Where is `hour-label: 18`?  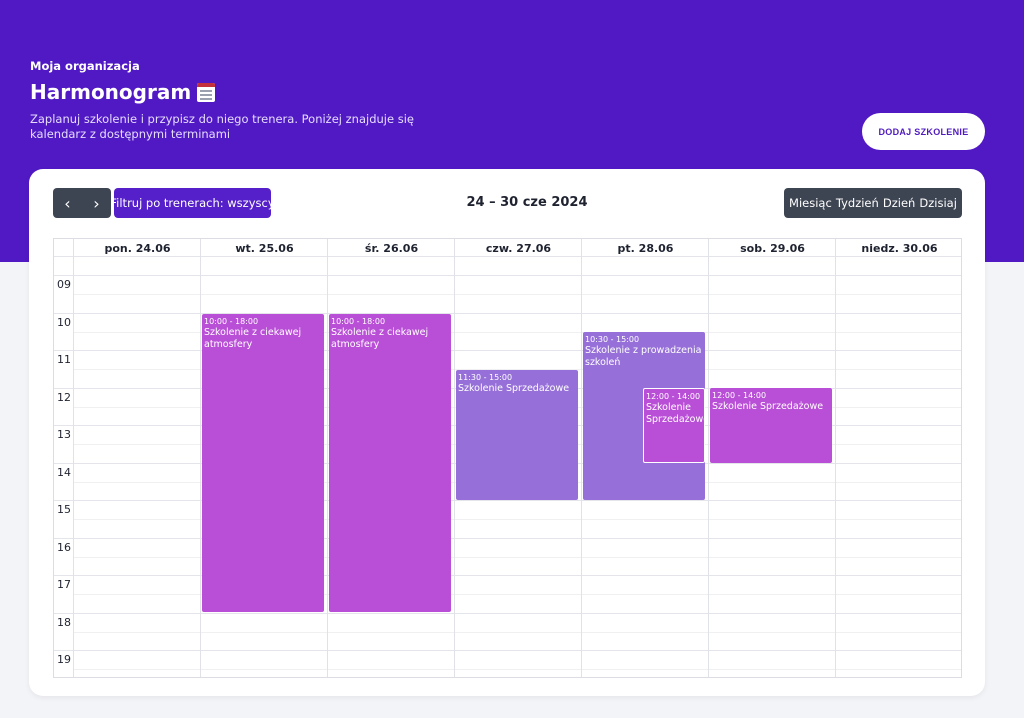
hour-label: 18 is located at coordinates (64, 622).